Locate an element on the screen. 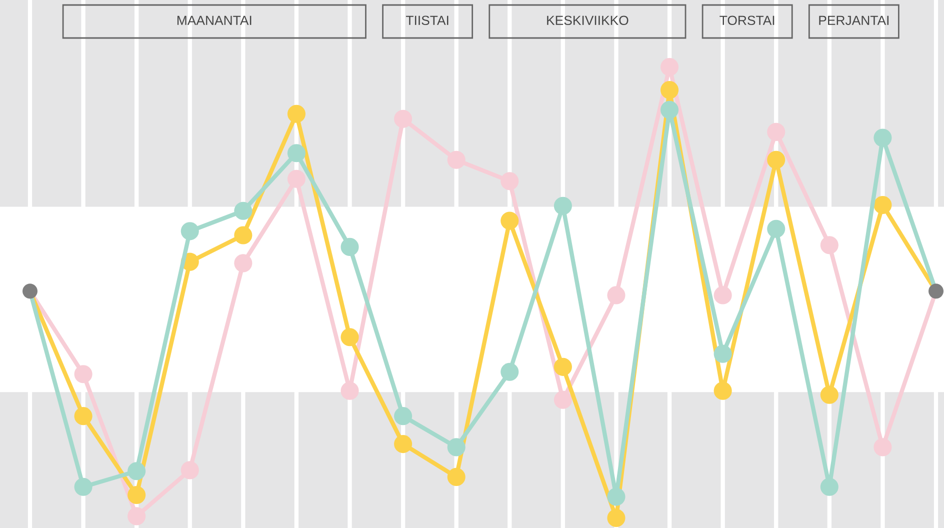 The height and width of the screenshot is (528, 944). text: PERJANTAI is located at coordinates (854, 21).